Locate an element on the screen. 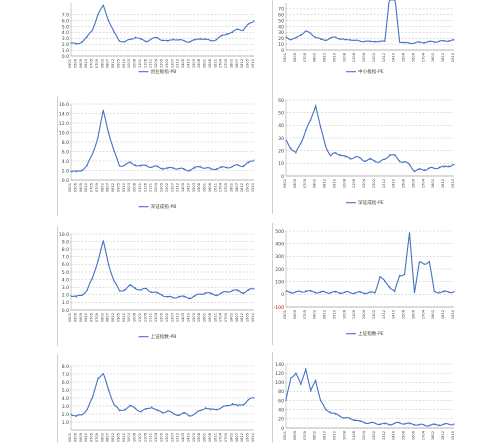 This screenshot has height=443, width=499. y-tick-label: 40 is located at coordinates (281, 27).